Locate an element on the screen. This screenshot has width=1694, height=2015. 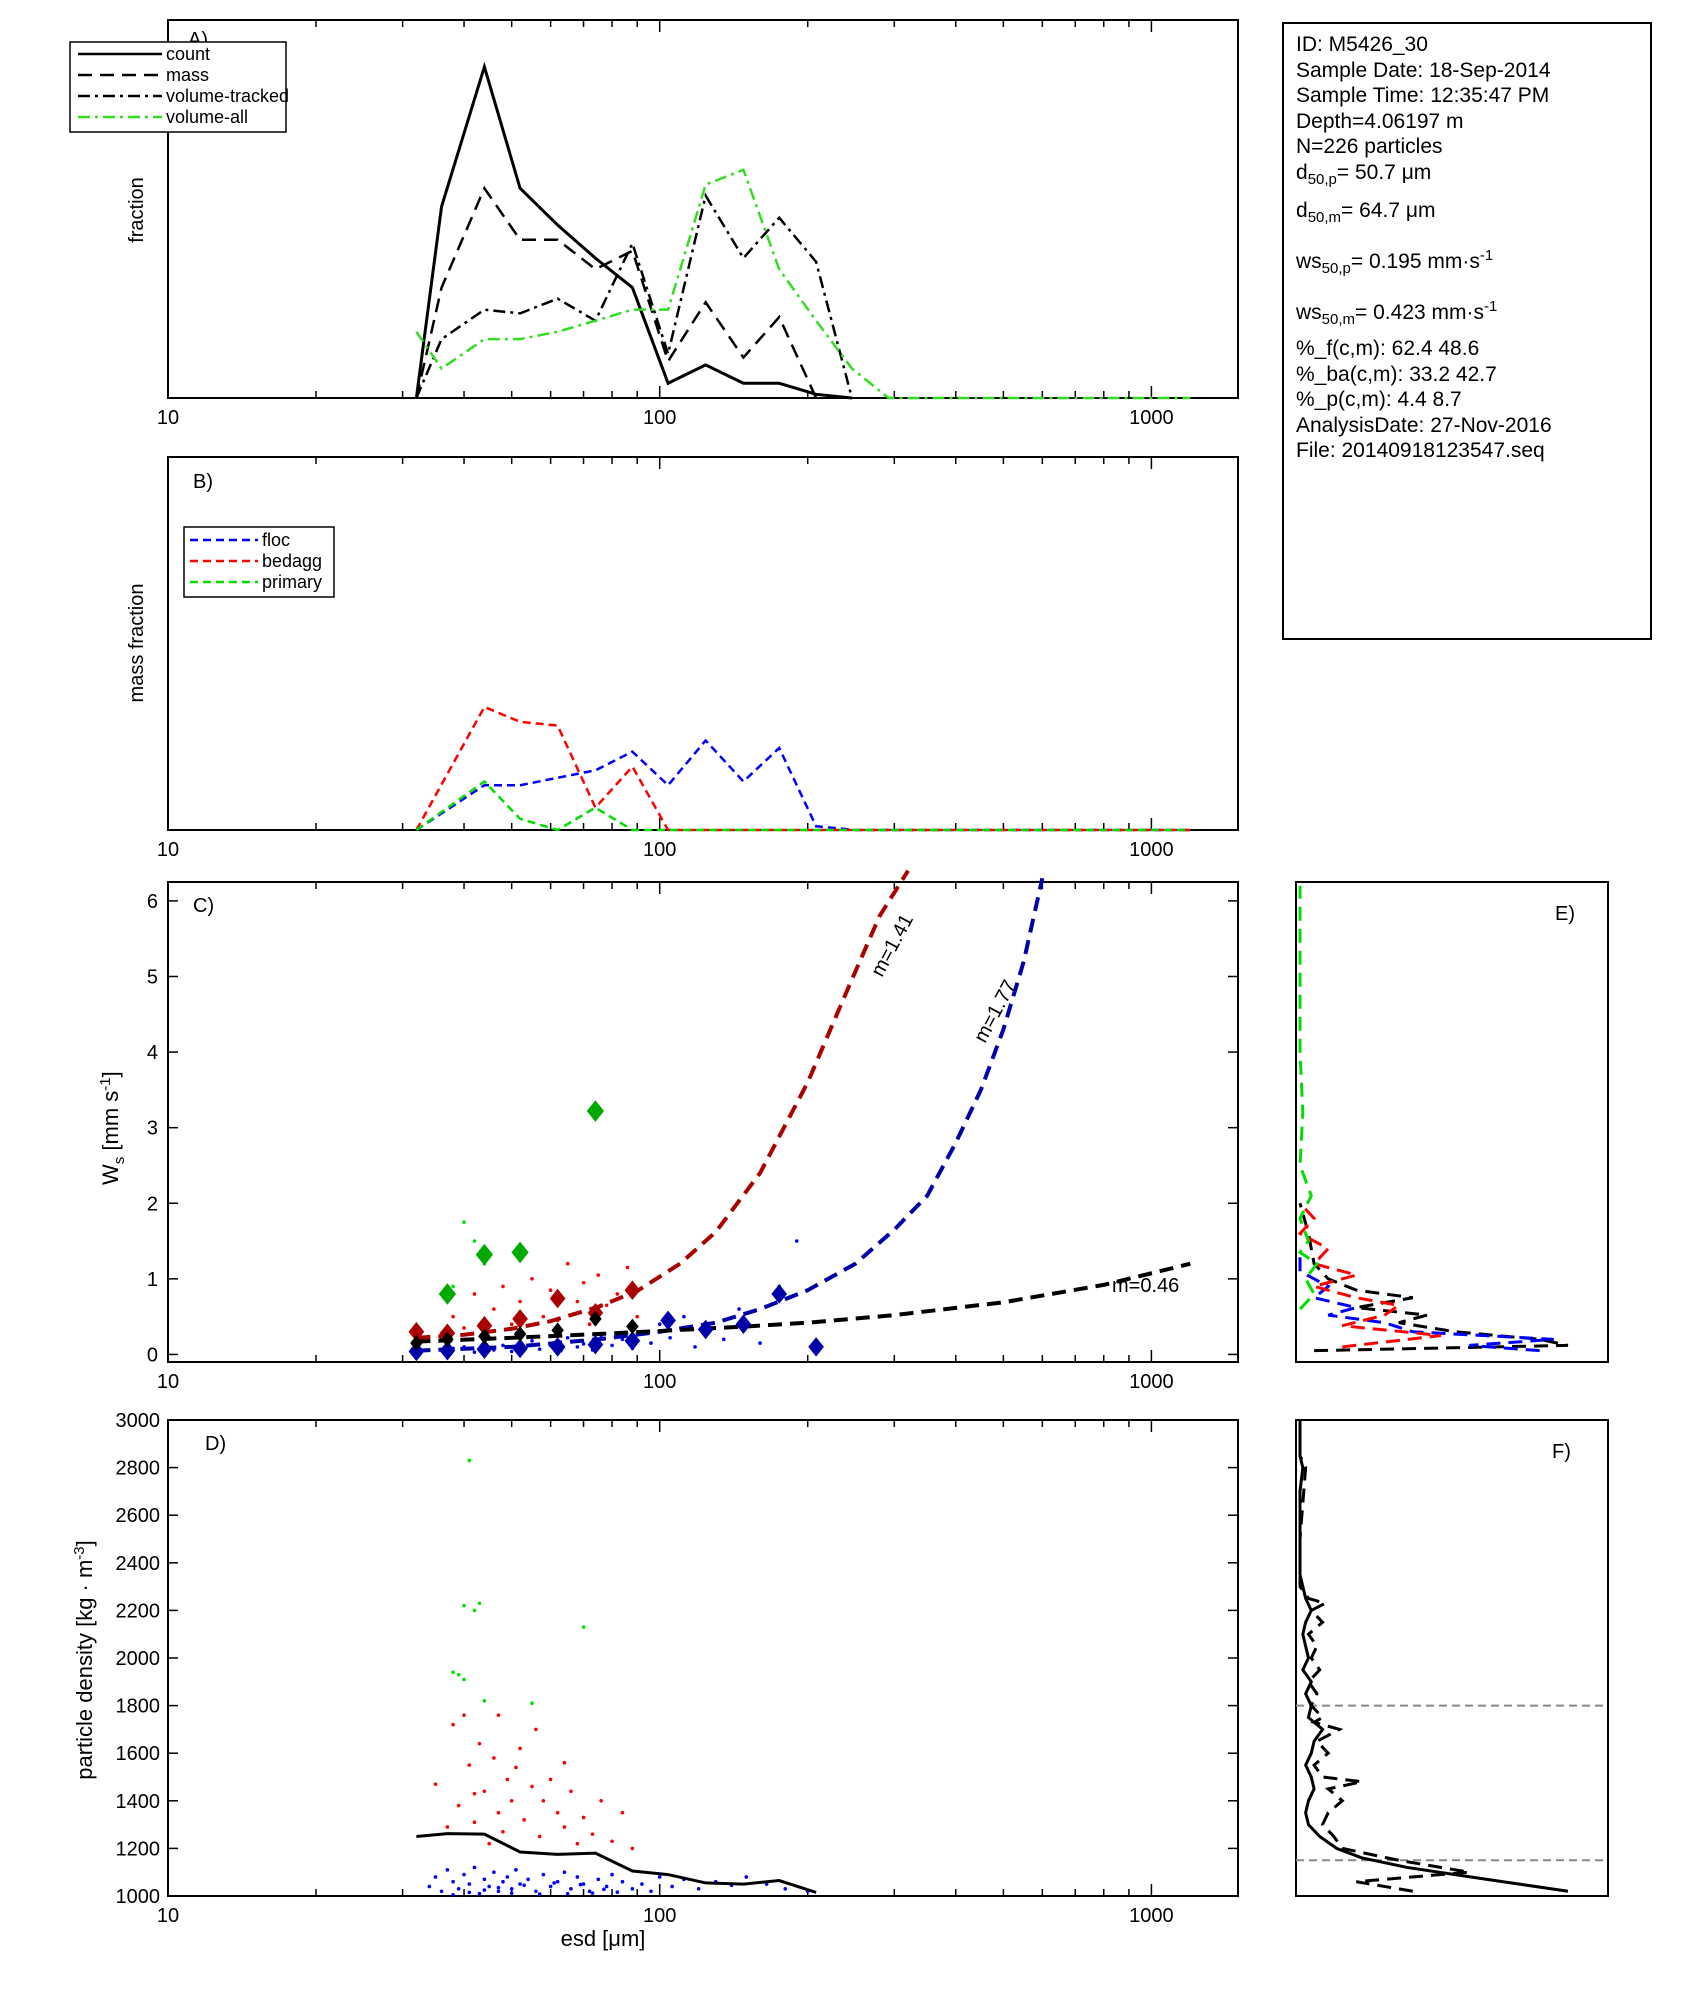
panel-c-y-tick-label: 3 is located at coordinates (152, 1129).